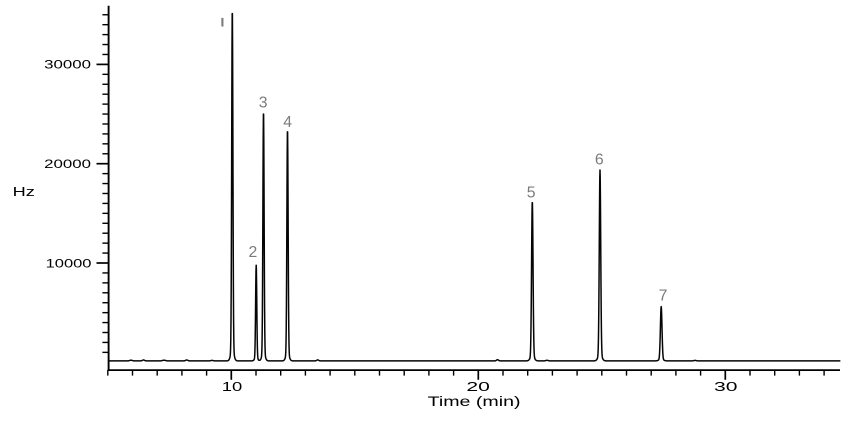 This screenshot has width=860, height=426. I want to click on svg-text: 20000, so click(67, 164).